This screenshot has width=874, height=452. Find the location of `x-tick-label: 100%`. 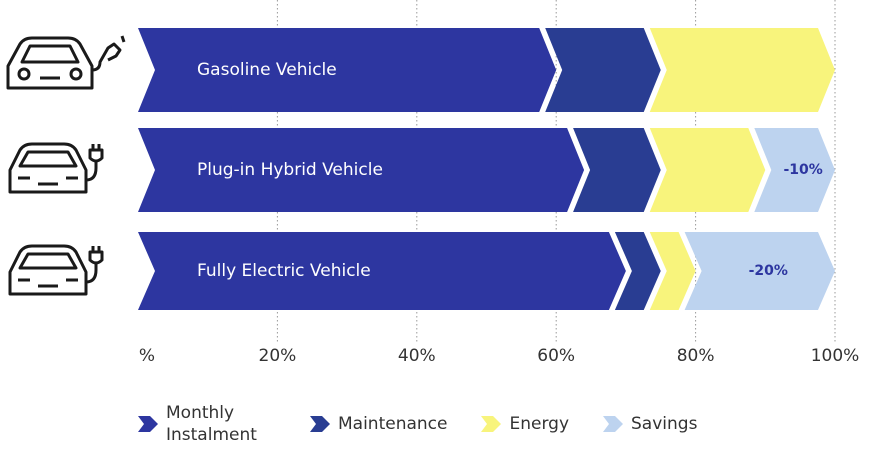

x-tick-label: 100% is located at coordinates (835, 356).